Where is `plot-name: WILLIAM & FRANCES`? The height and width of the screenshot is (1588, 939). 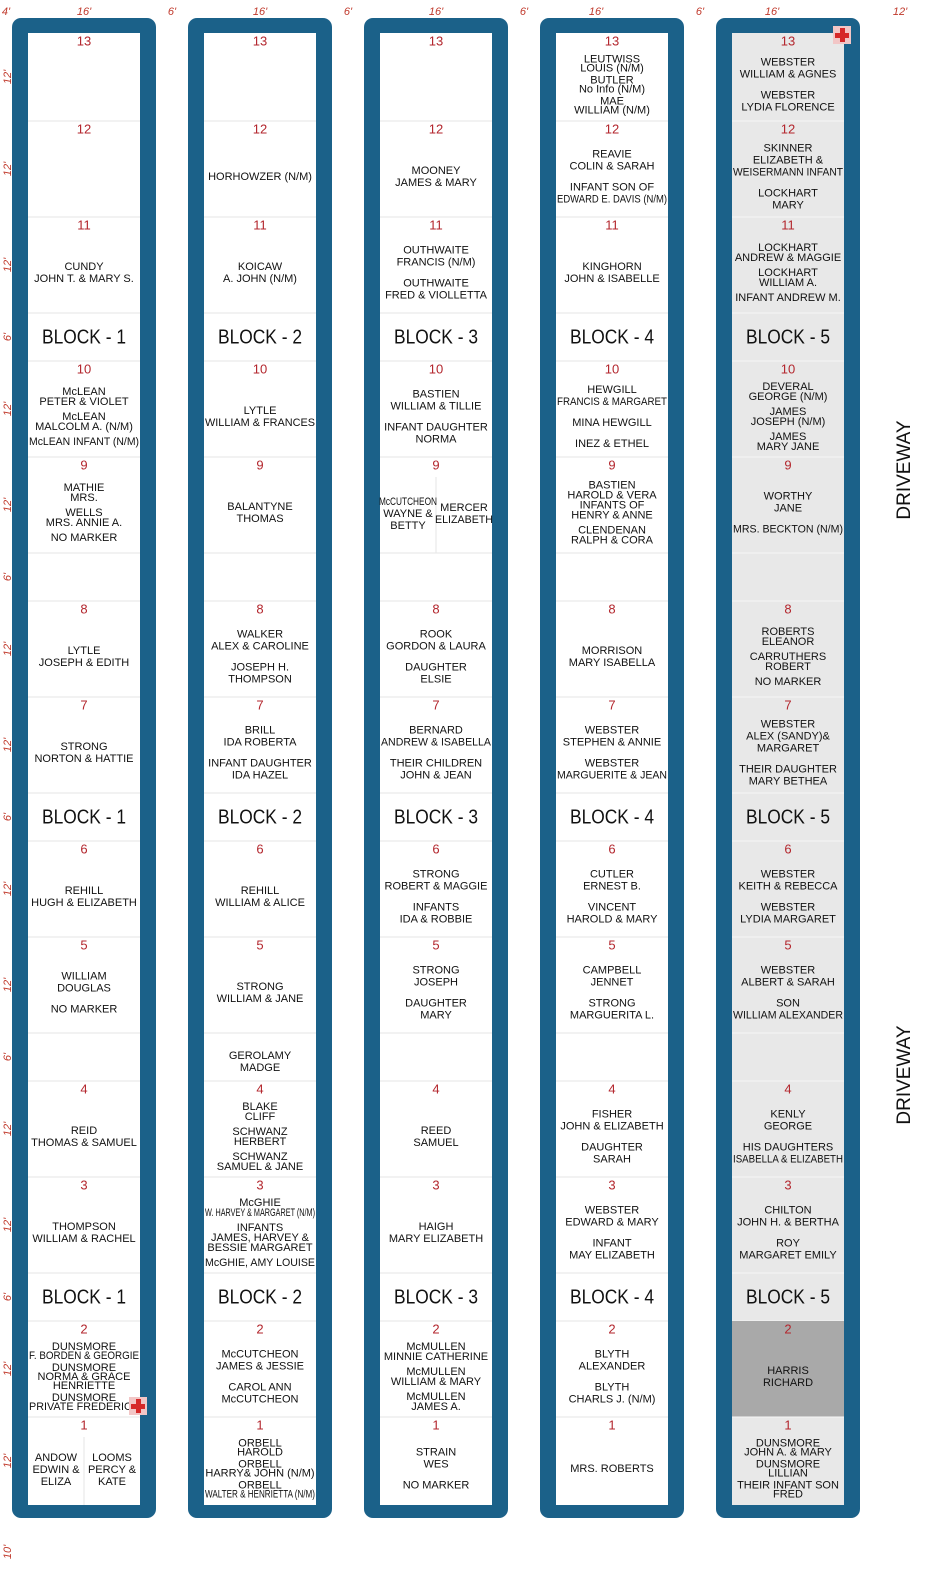 plot-name: WILLIAM & FRANCES is located at coordinates (260, 423).